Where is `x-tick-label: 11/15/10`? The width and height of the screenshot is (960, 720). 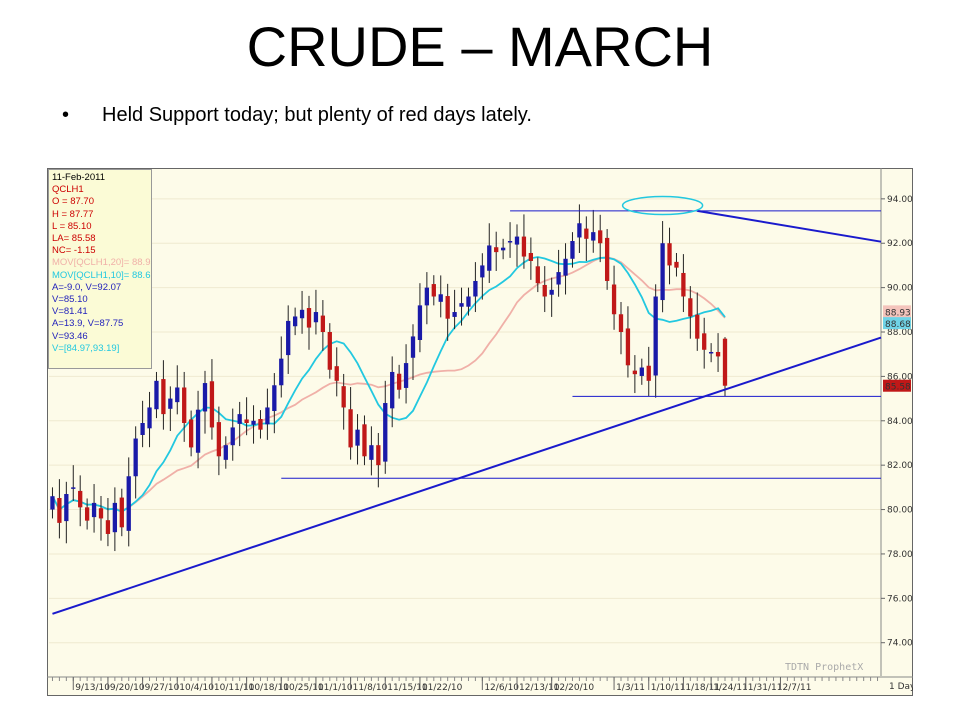
x-tick-label: 11/15/10 is located at coordinates (407, 688).